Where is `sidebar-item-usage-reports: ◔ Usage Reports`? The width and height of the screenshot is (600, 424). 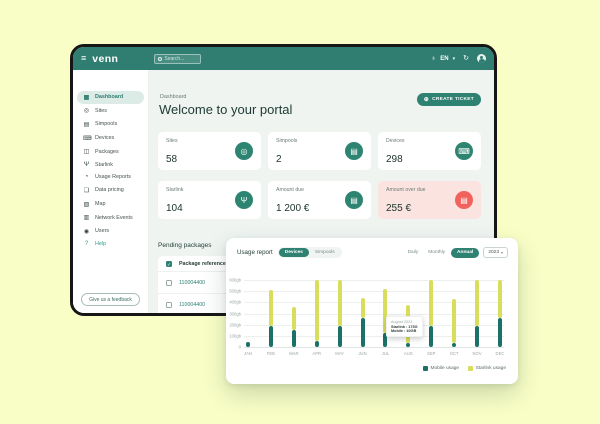 sidebar-item-usage-reports: ◔ Usage Reports is located at coordinates (110, 178).